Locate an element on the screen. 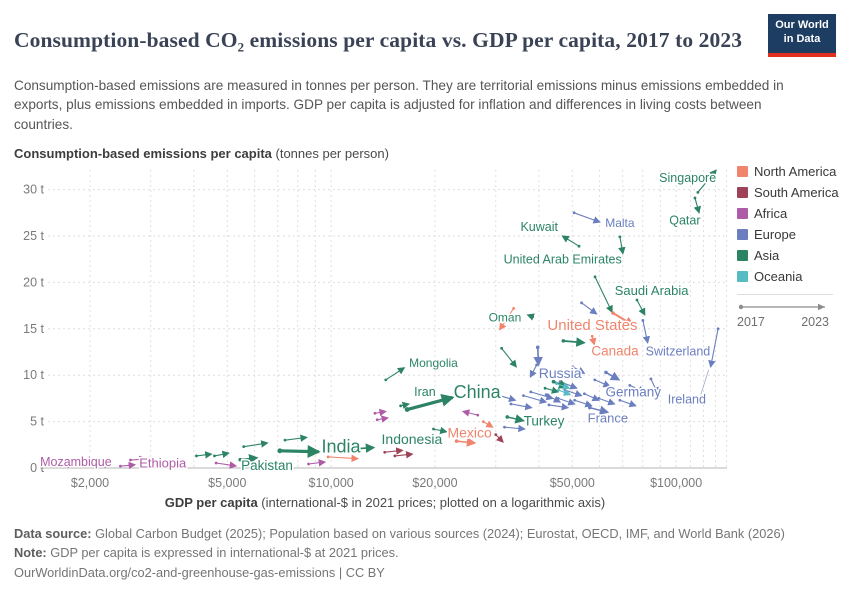 This screenshot has width=850, height=600. kuwait-arrow is located at coordinates (571, 241).